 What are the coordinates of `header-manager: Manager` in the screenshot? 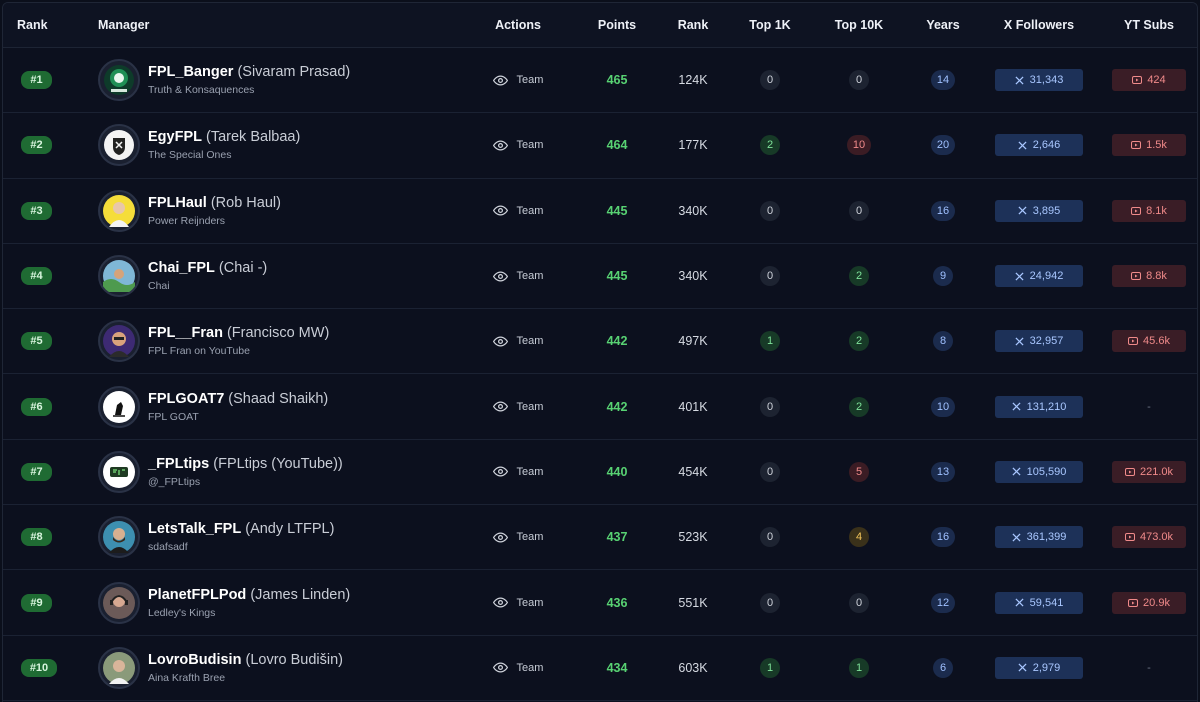 It's located at (124, 25).